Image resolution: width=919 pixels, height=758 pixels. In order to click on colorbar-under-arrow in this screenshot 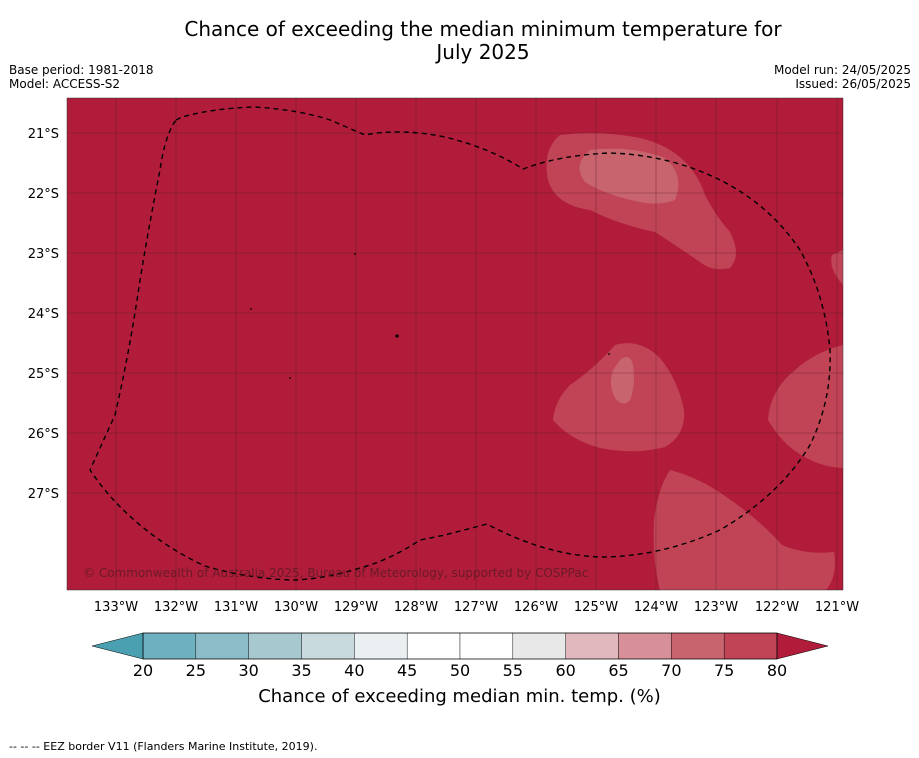, I will do `click(117, 646)`.